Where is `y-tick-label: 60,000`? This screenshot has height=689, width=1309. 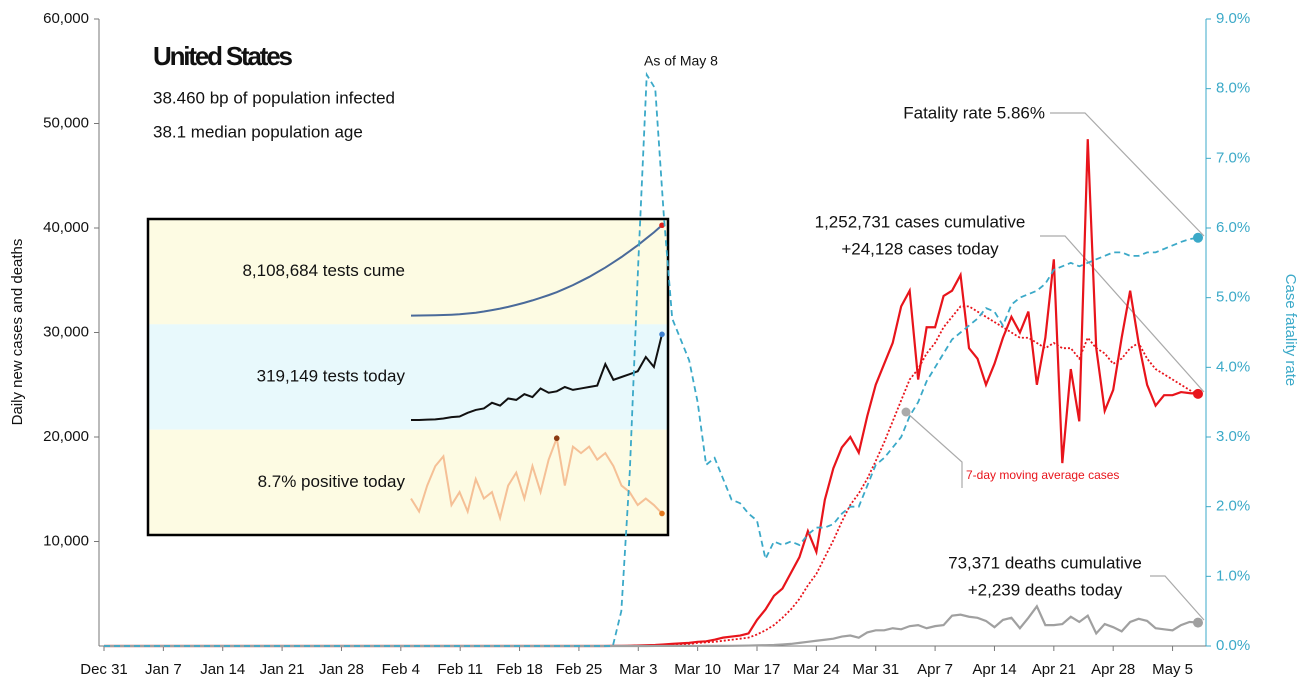
y-tick-label: 60,000 is located at coordinates (66, 18).